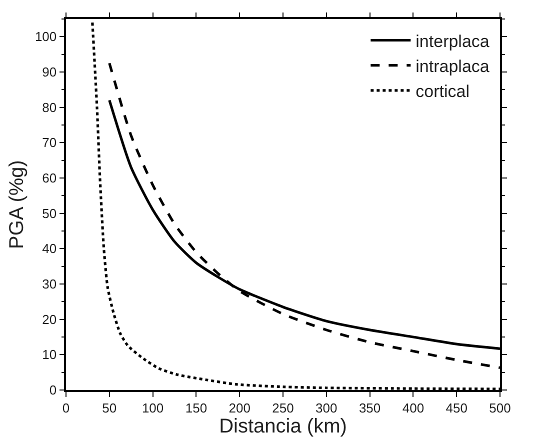 The height and width of the screenshot is (445, 543). What do you see at coordinates (49, 178) in the screenshot?
I see `y-tick-label: 60` at bounding box center [49, 178].